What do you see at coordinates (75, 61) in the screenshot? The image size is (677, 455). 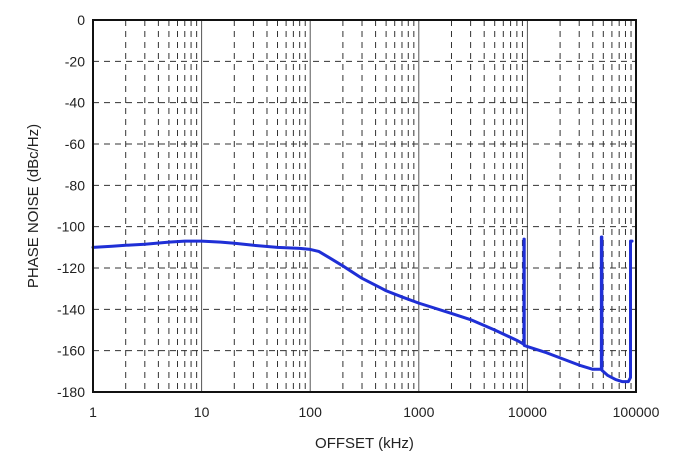 I see `y-tick-label: -20` at bounding box center [75, 61].